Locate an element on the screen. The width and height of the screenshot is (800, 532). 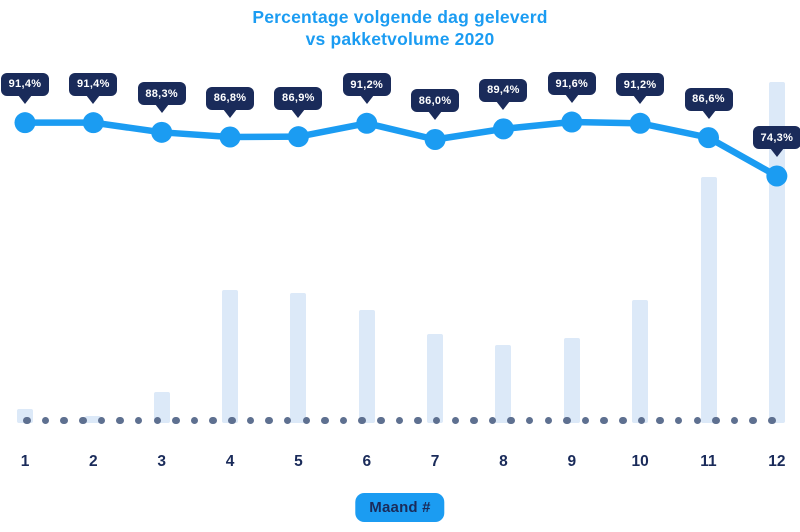
value-label-month-2: 91,4% is located at coordinates (93, 88).